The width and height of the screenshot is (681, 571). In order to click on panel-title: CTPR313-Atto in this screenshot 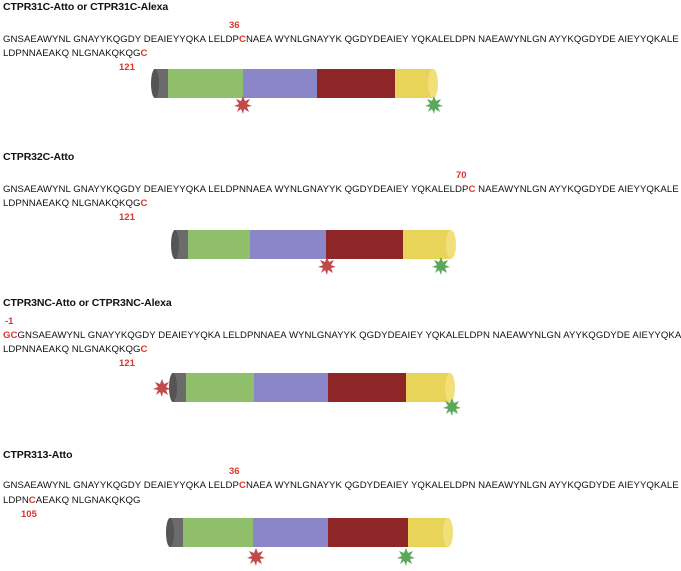, I will do `click(38, 455)`.